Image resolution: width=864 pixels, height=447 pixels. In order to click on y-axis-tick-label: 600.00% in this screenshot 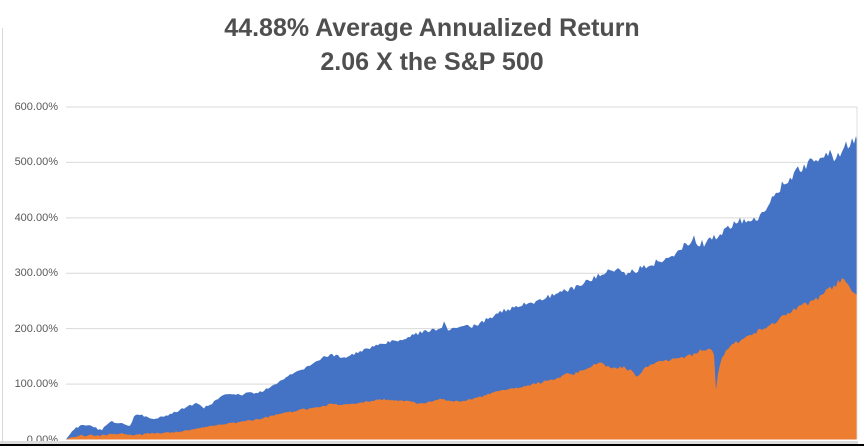, I will do `click(36, 107)`.